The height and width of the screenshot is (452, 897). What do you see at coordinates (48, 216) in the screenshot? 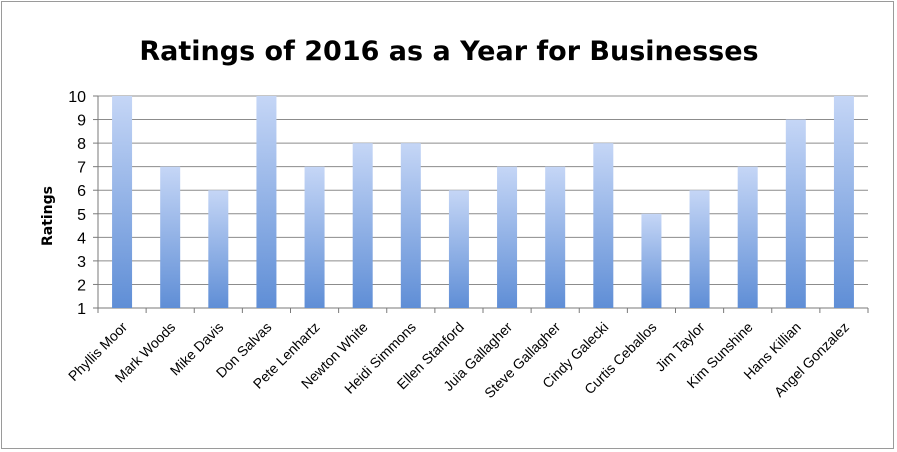
I see `y-axis-label: Ratings` at bounding box center [48, 216].